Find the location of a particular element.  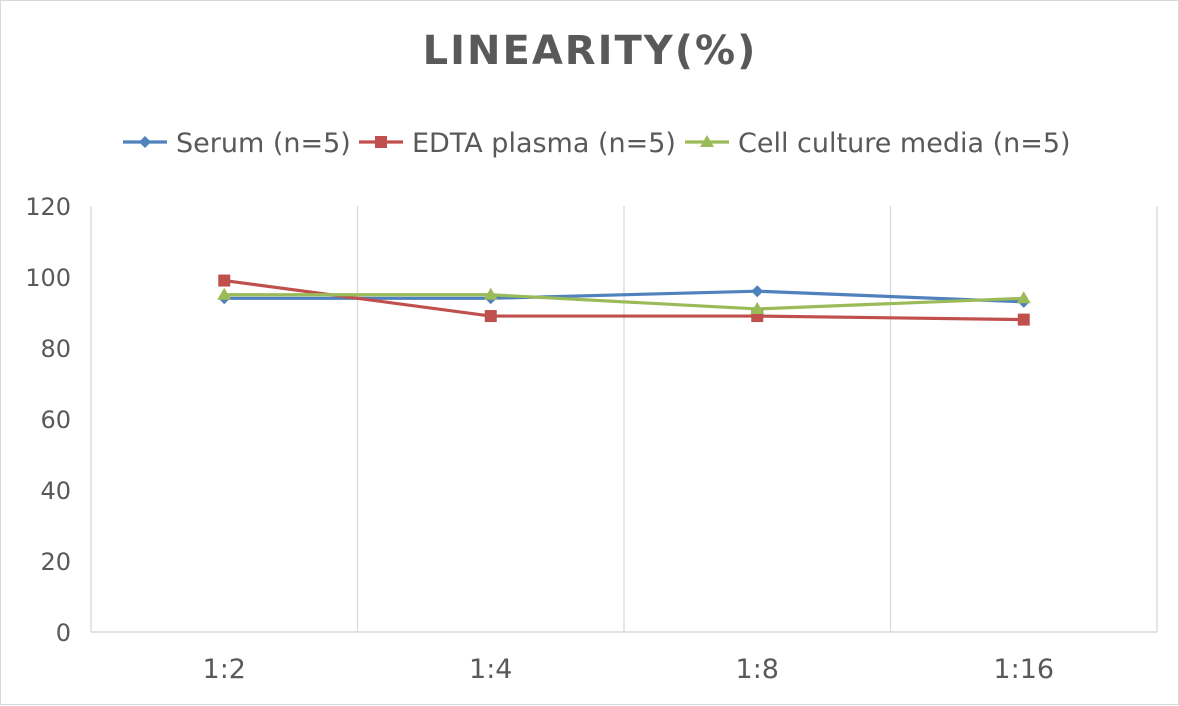

chart-title: LINEARITY(%) is located at coordinates (590, 51).